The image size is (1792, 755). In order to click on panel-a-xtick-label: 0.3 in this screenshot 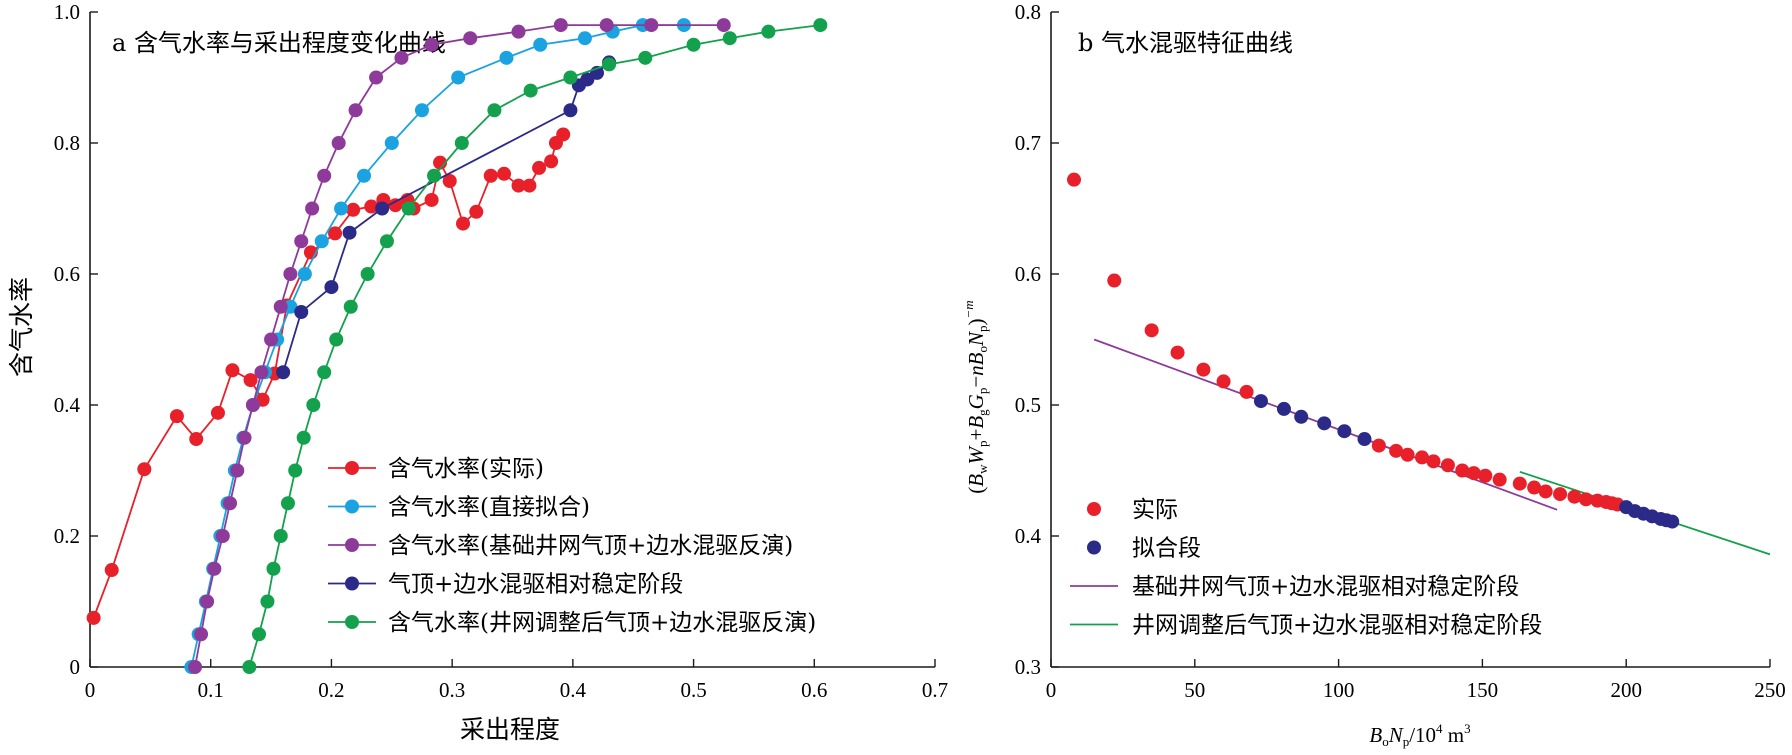, I will do `click(452, 690)`.